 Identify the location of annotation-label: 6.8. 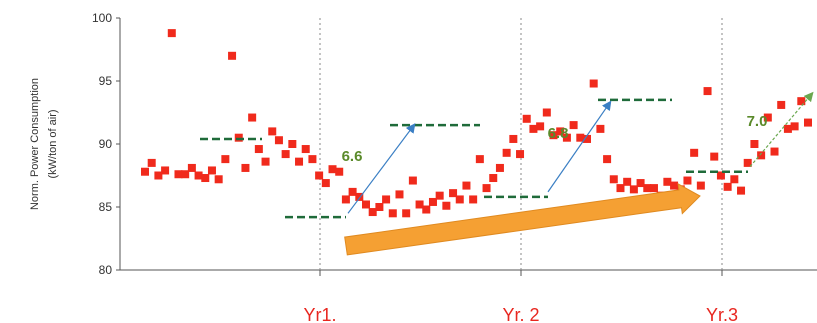
(558, 133).